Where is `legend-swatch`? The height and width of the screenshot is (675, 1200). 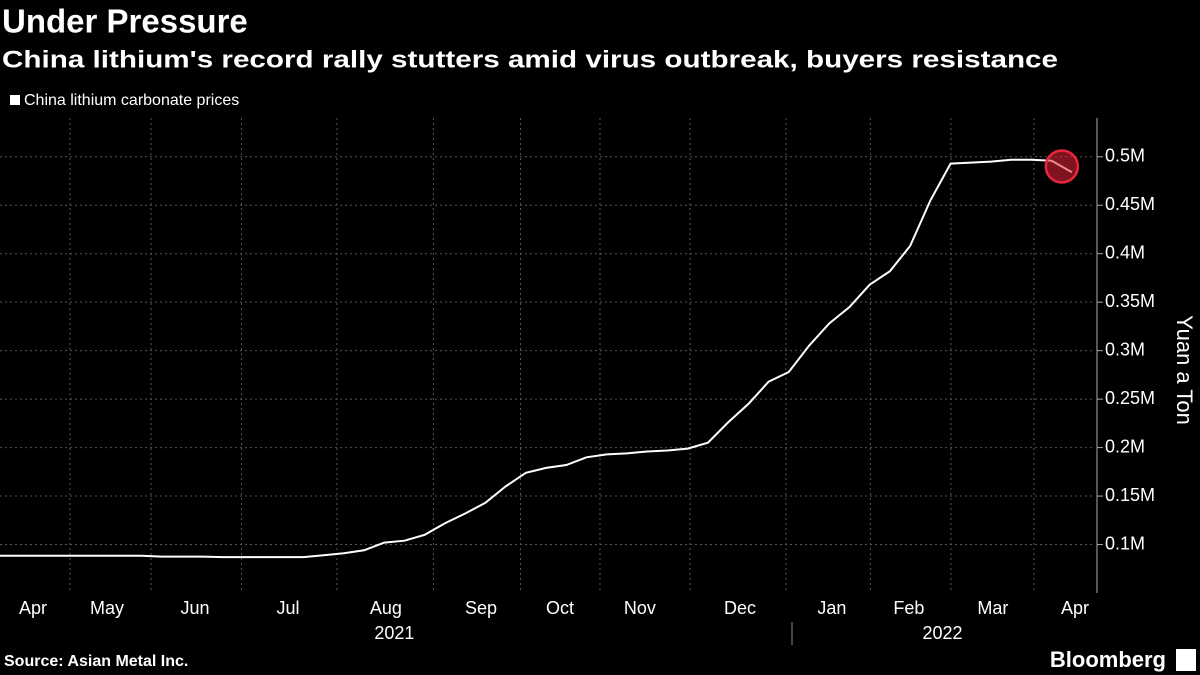 legend-swatch is located at coordinates (15, 100).